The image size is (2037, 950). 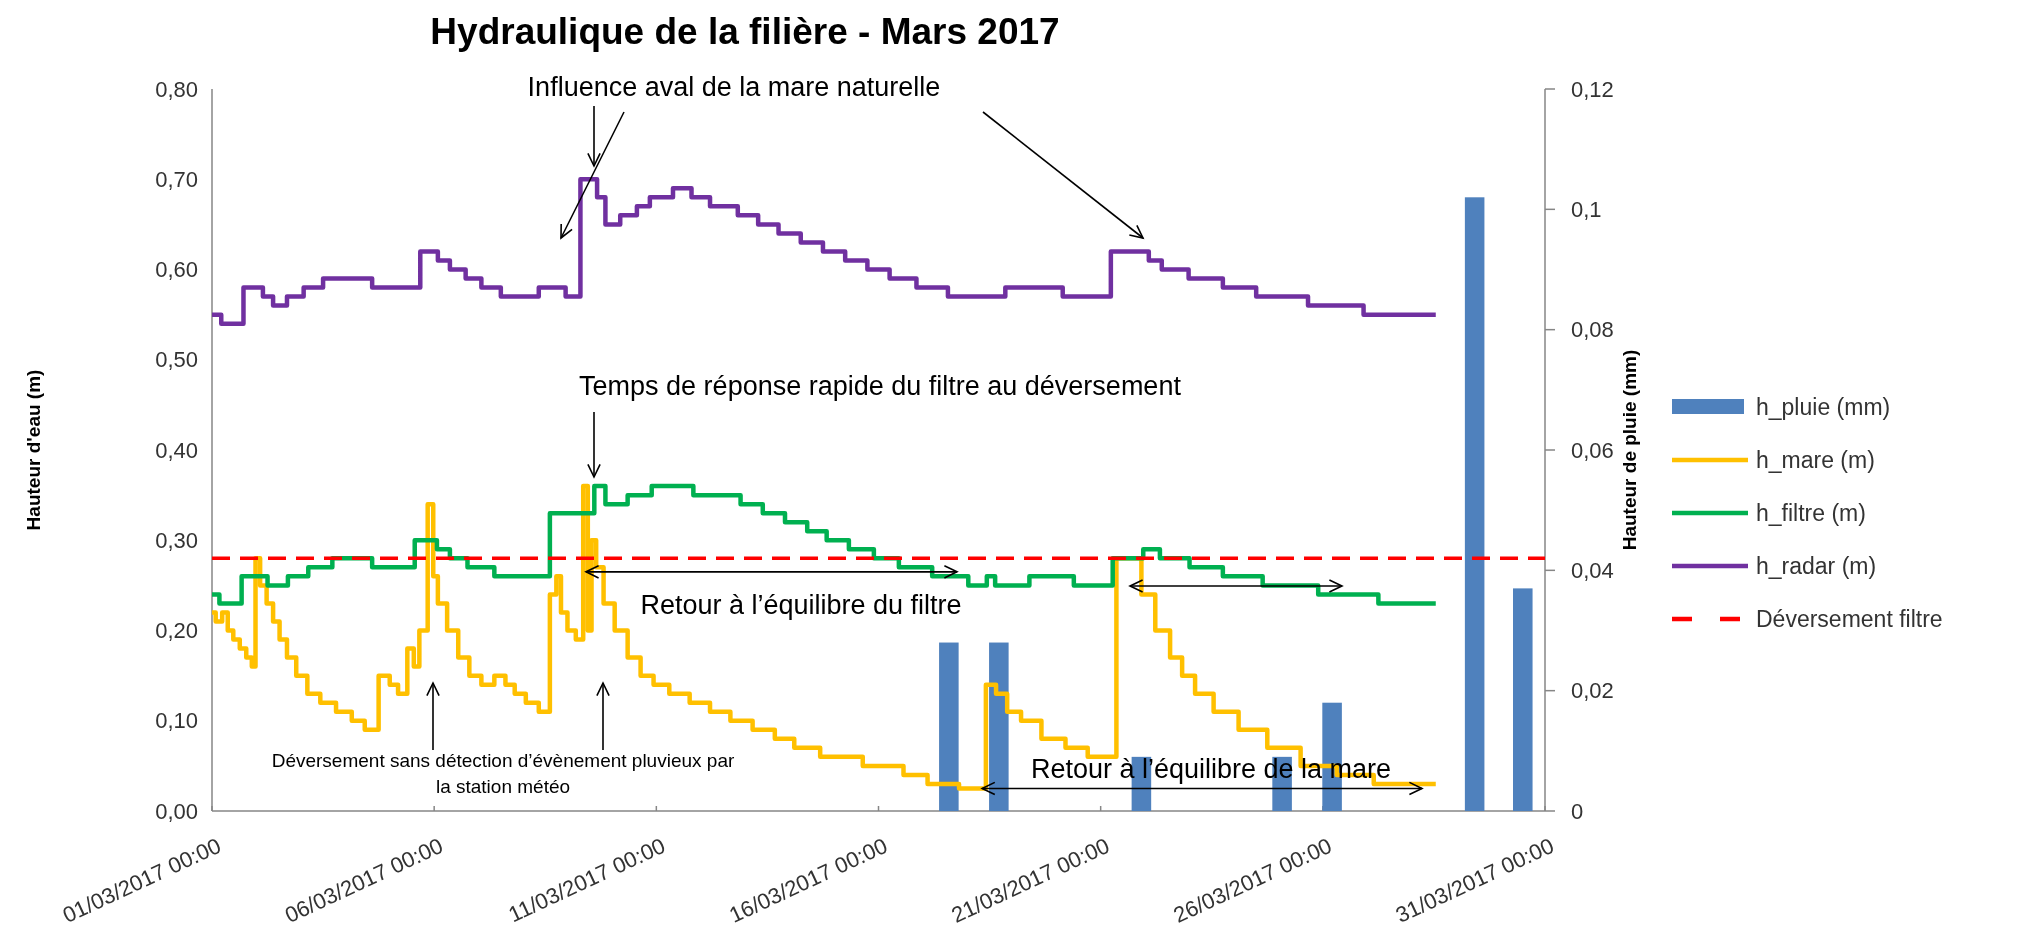 I want to click on chart-title: Hydraulique de la filière - Mars 2017, so click(x=745, y=31).